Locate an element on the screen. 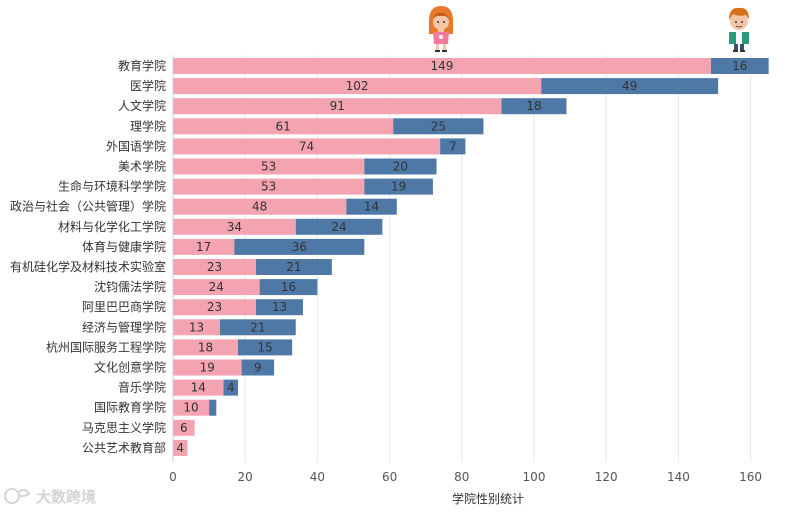  watermark-logo: 大数跨境 is located at coordinates (50, 497).